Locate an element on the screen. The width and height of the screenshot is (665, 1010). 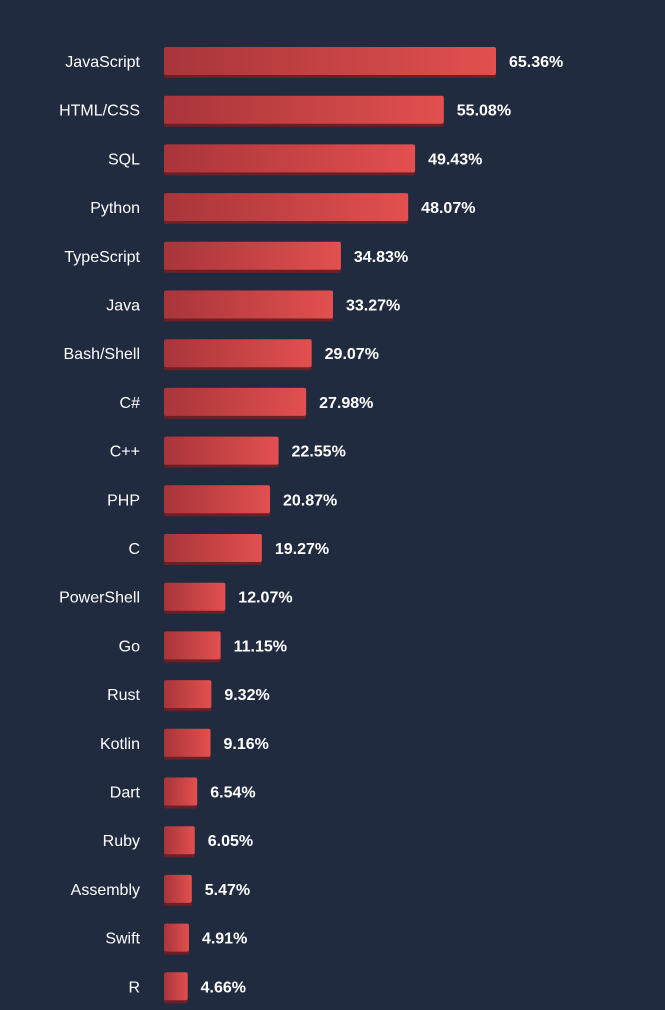
bar-group: C++ 22.55% is located at coordinates (228, 452).